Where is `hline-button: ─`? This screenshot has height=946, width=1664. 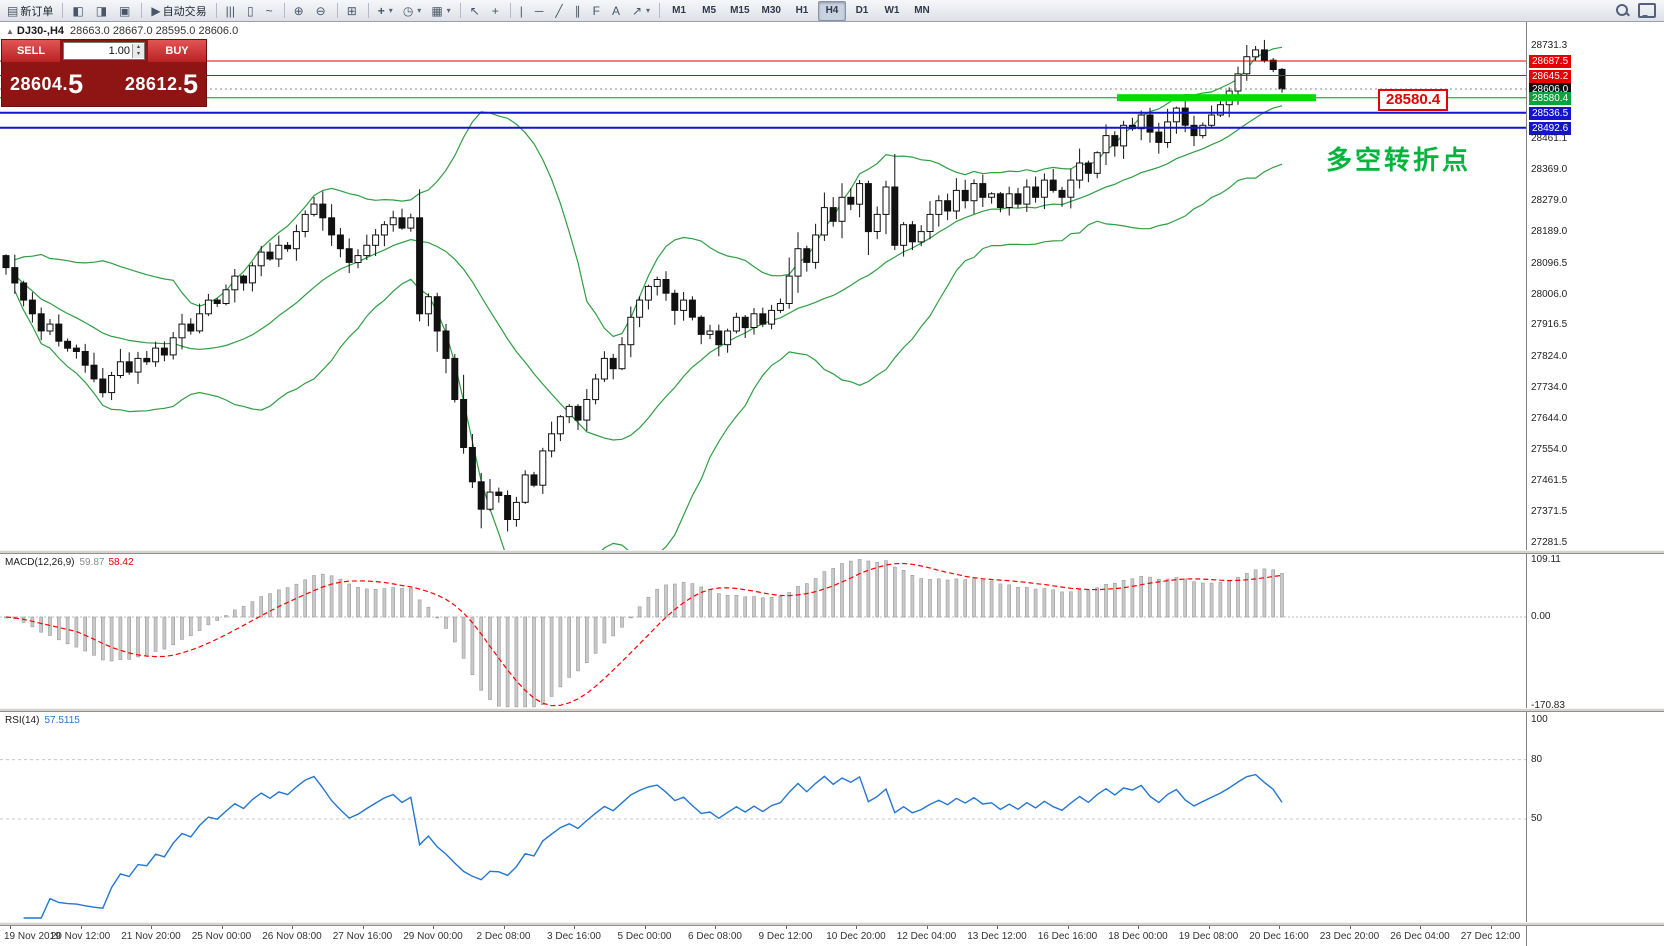
hline-button: ─ is located at coordinates (540, 11).